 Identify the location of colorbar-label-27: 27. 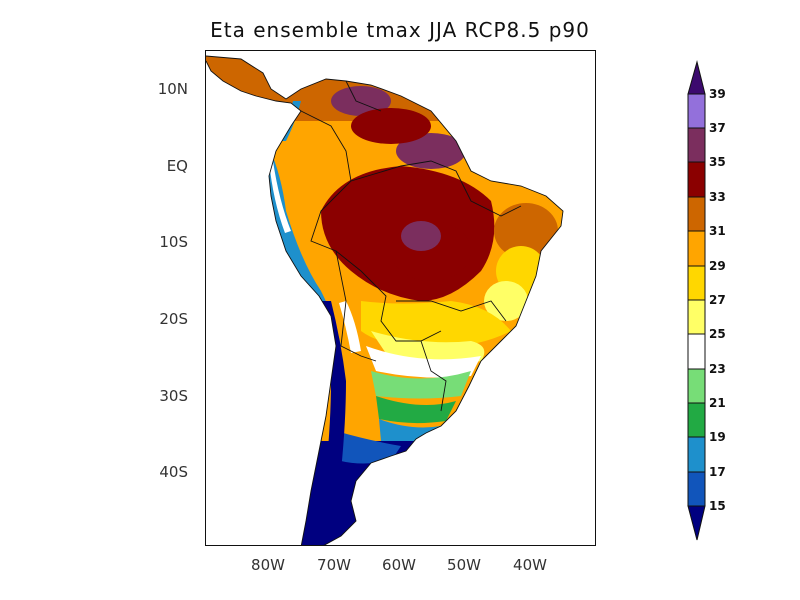
(717, 300).